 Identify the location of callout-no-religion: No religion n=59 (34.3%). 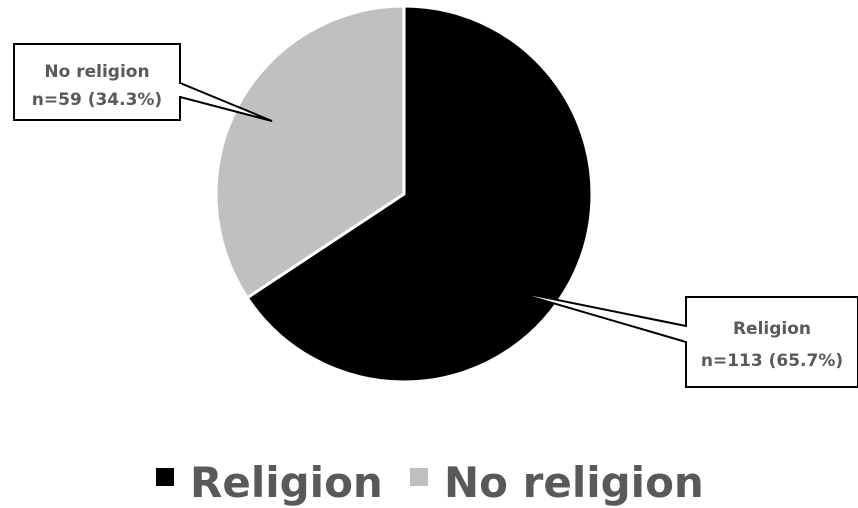
(143, 82).